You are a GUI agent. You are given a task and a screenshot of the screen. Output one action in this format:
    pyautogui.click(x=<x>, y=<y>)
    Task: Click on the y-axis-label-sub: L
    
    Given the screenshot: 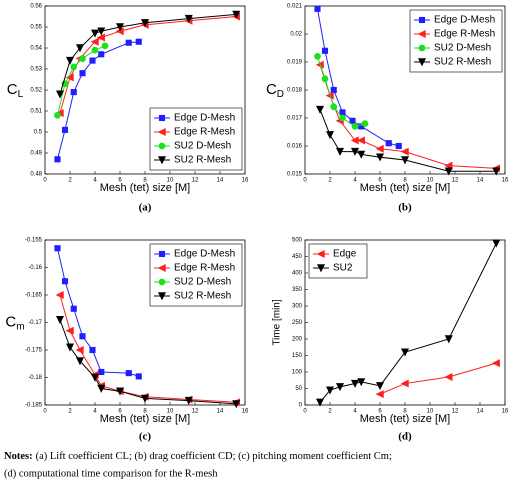 What is the action you would take?
    pyautogui.click(x=21, y=94)
    